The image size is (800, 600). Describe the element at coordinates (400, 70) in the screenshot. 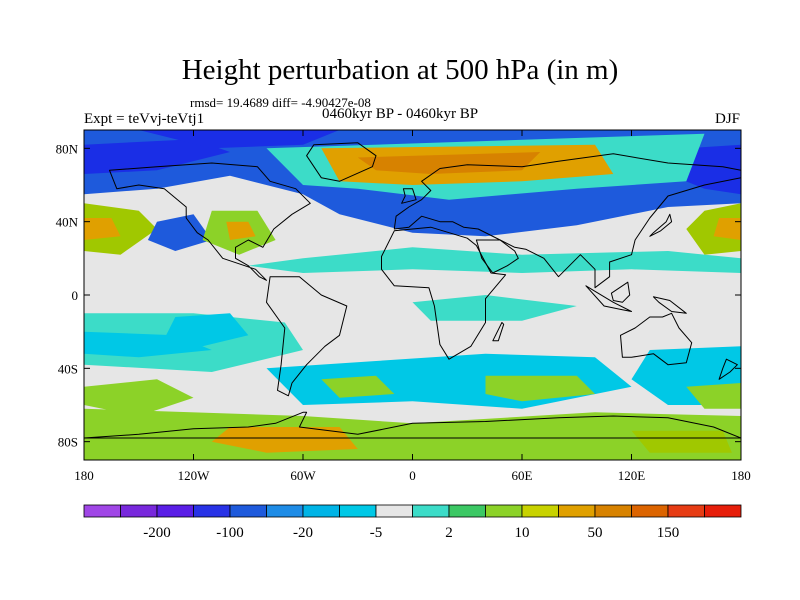

I see `map-title: Height perturbation at 500 hPa (in m)` at that location.